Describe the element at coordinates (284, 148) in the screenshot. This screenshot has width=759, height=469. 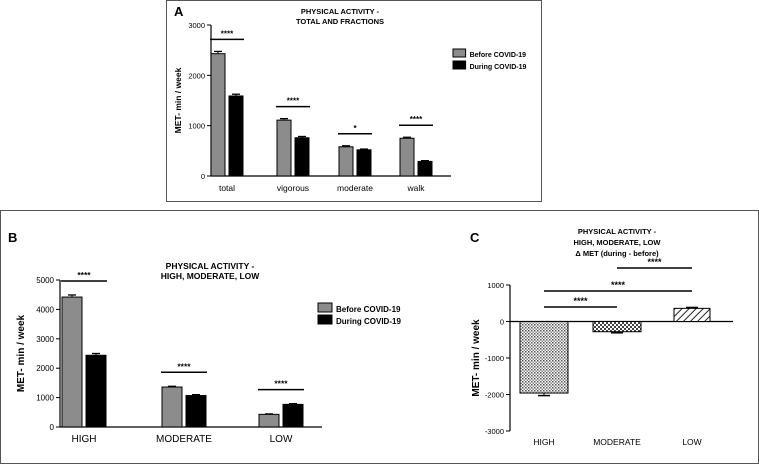
I see `bar-before-vigorous` at that location.